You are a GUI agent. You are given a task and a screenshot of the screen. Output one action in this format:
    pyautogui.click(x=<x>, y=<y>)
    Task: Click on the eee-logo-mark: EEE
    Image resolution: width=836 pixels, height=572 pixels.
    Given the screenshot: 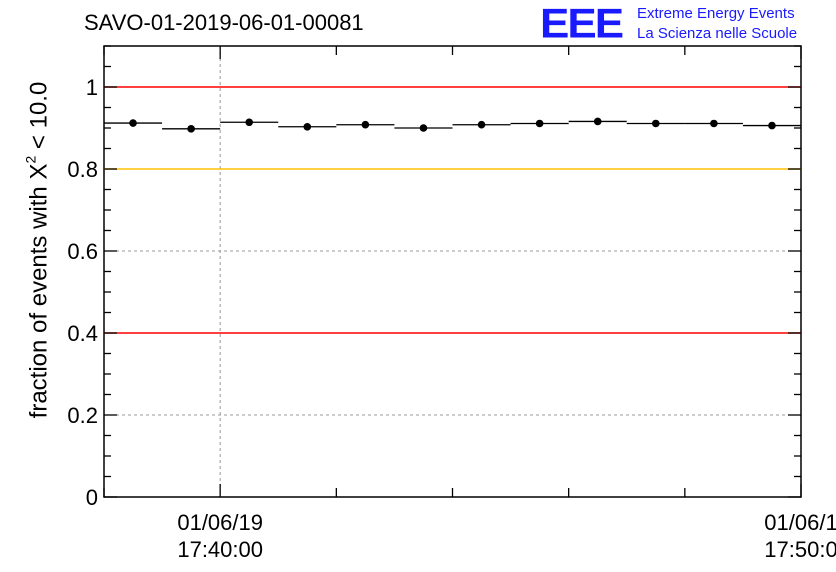 What is the action you would take?
    pyautogui.click(x=582, y=23)
    